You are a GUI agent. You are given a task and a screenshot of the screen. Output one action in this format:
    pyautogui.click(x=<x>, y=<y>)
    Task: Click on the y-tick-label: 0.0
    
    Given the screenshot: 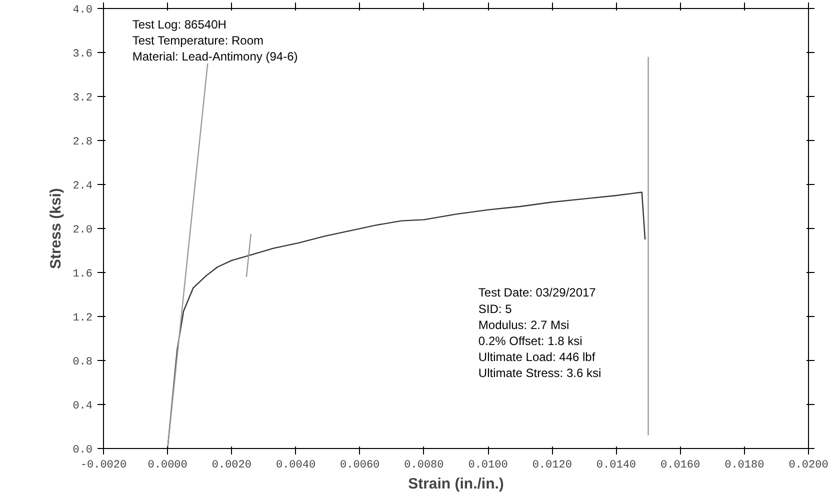 What is the action you would take?
    pyautogui.click(x=82, y=450)
    